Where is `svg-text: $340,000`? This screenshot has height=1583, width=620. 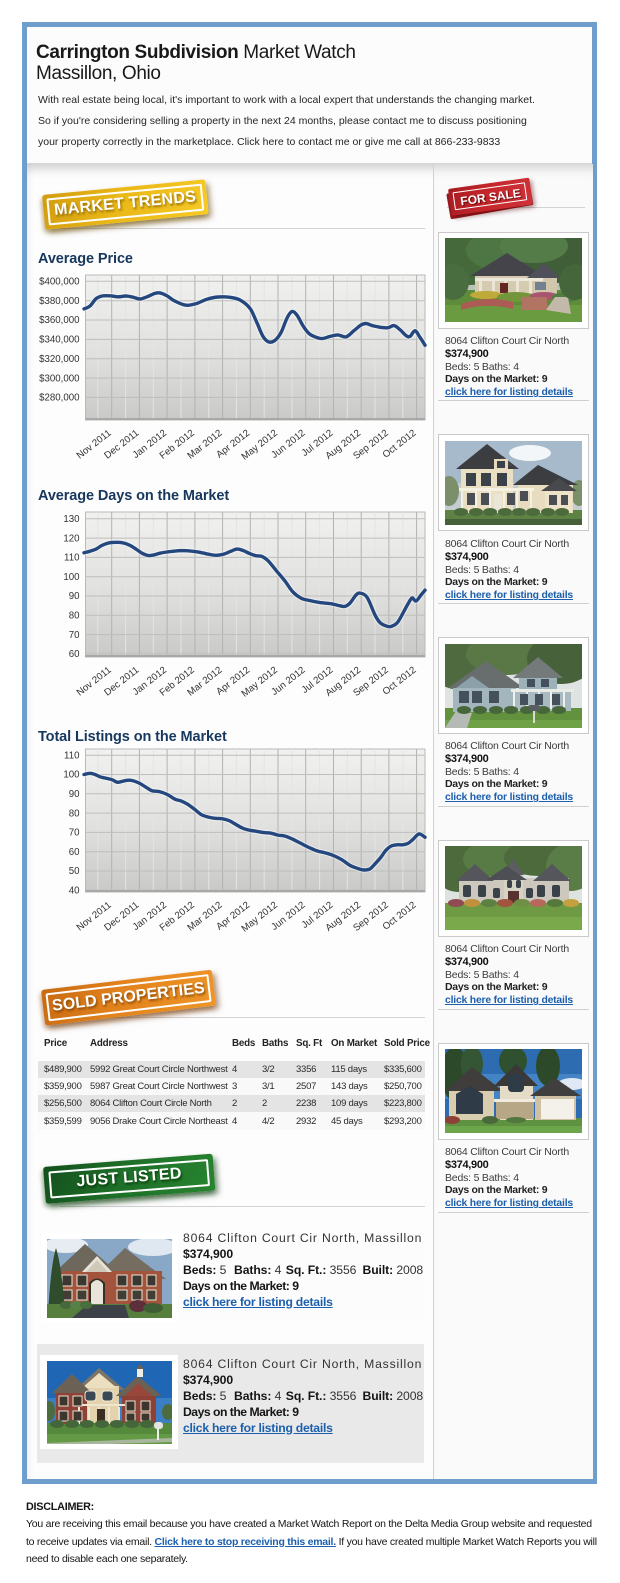 svg-text: $340,000 is located at coordinates (59, 340).